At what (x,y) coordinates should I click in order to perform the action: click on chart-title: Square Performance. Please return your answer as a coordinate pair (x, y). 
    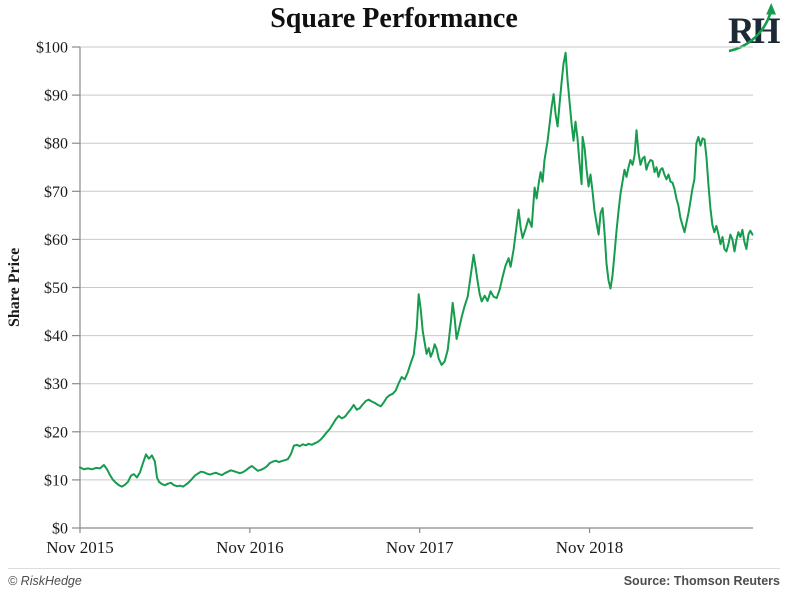
    Looking at the image, I should click on (394, 18).